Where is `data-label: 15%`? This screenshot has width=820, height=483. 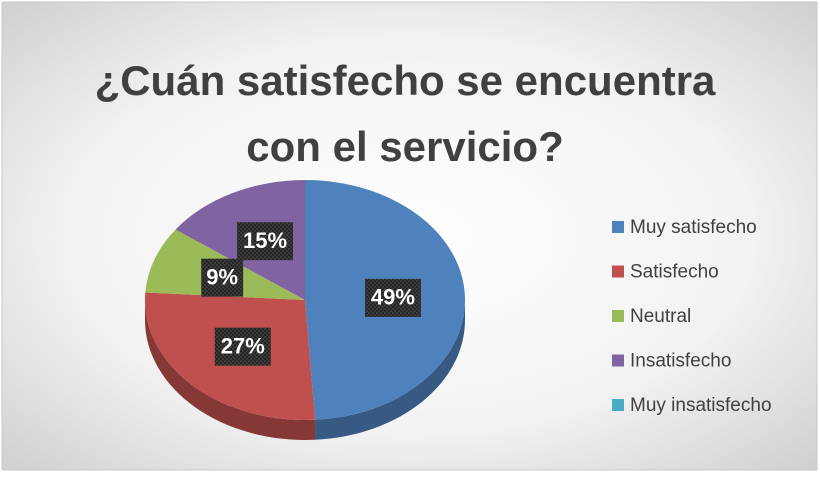 data-label: 15% is located at coordinates (265, 240).